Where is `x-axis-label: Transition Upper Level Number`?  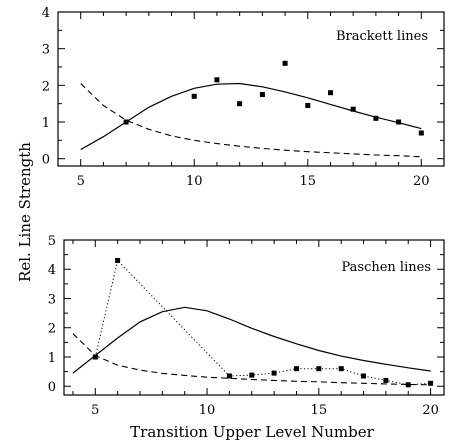 x-axis-label: Transition Upper Level Number is located at coordinates (252, 432).